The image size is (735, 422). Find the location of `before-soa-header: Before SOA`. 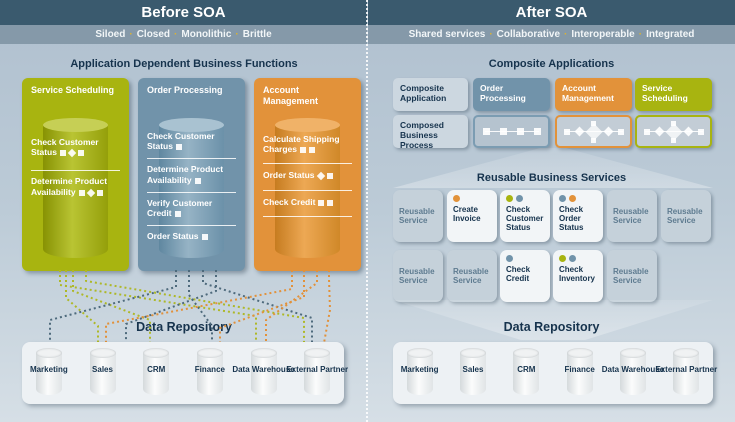

before-soa-header: Before SOA is located at coordinates (183, 12).